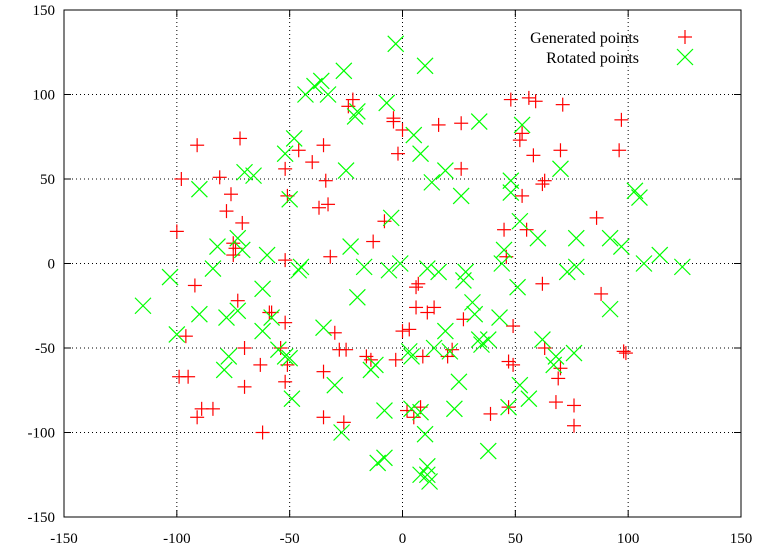 Image resolution: width=765 pixels, height=554 pixels. What do you see at coordinates (584, 38) in the screenshot?
I see `legend-label: Generated points` at bounding box center [584, 38].